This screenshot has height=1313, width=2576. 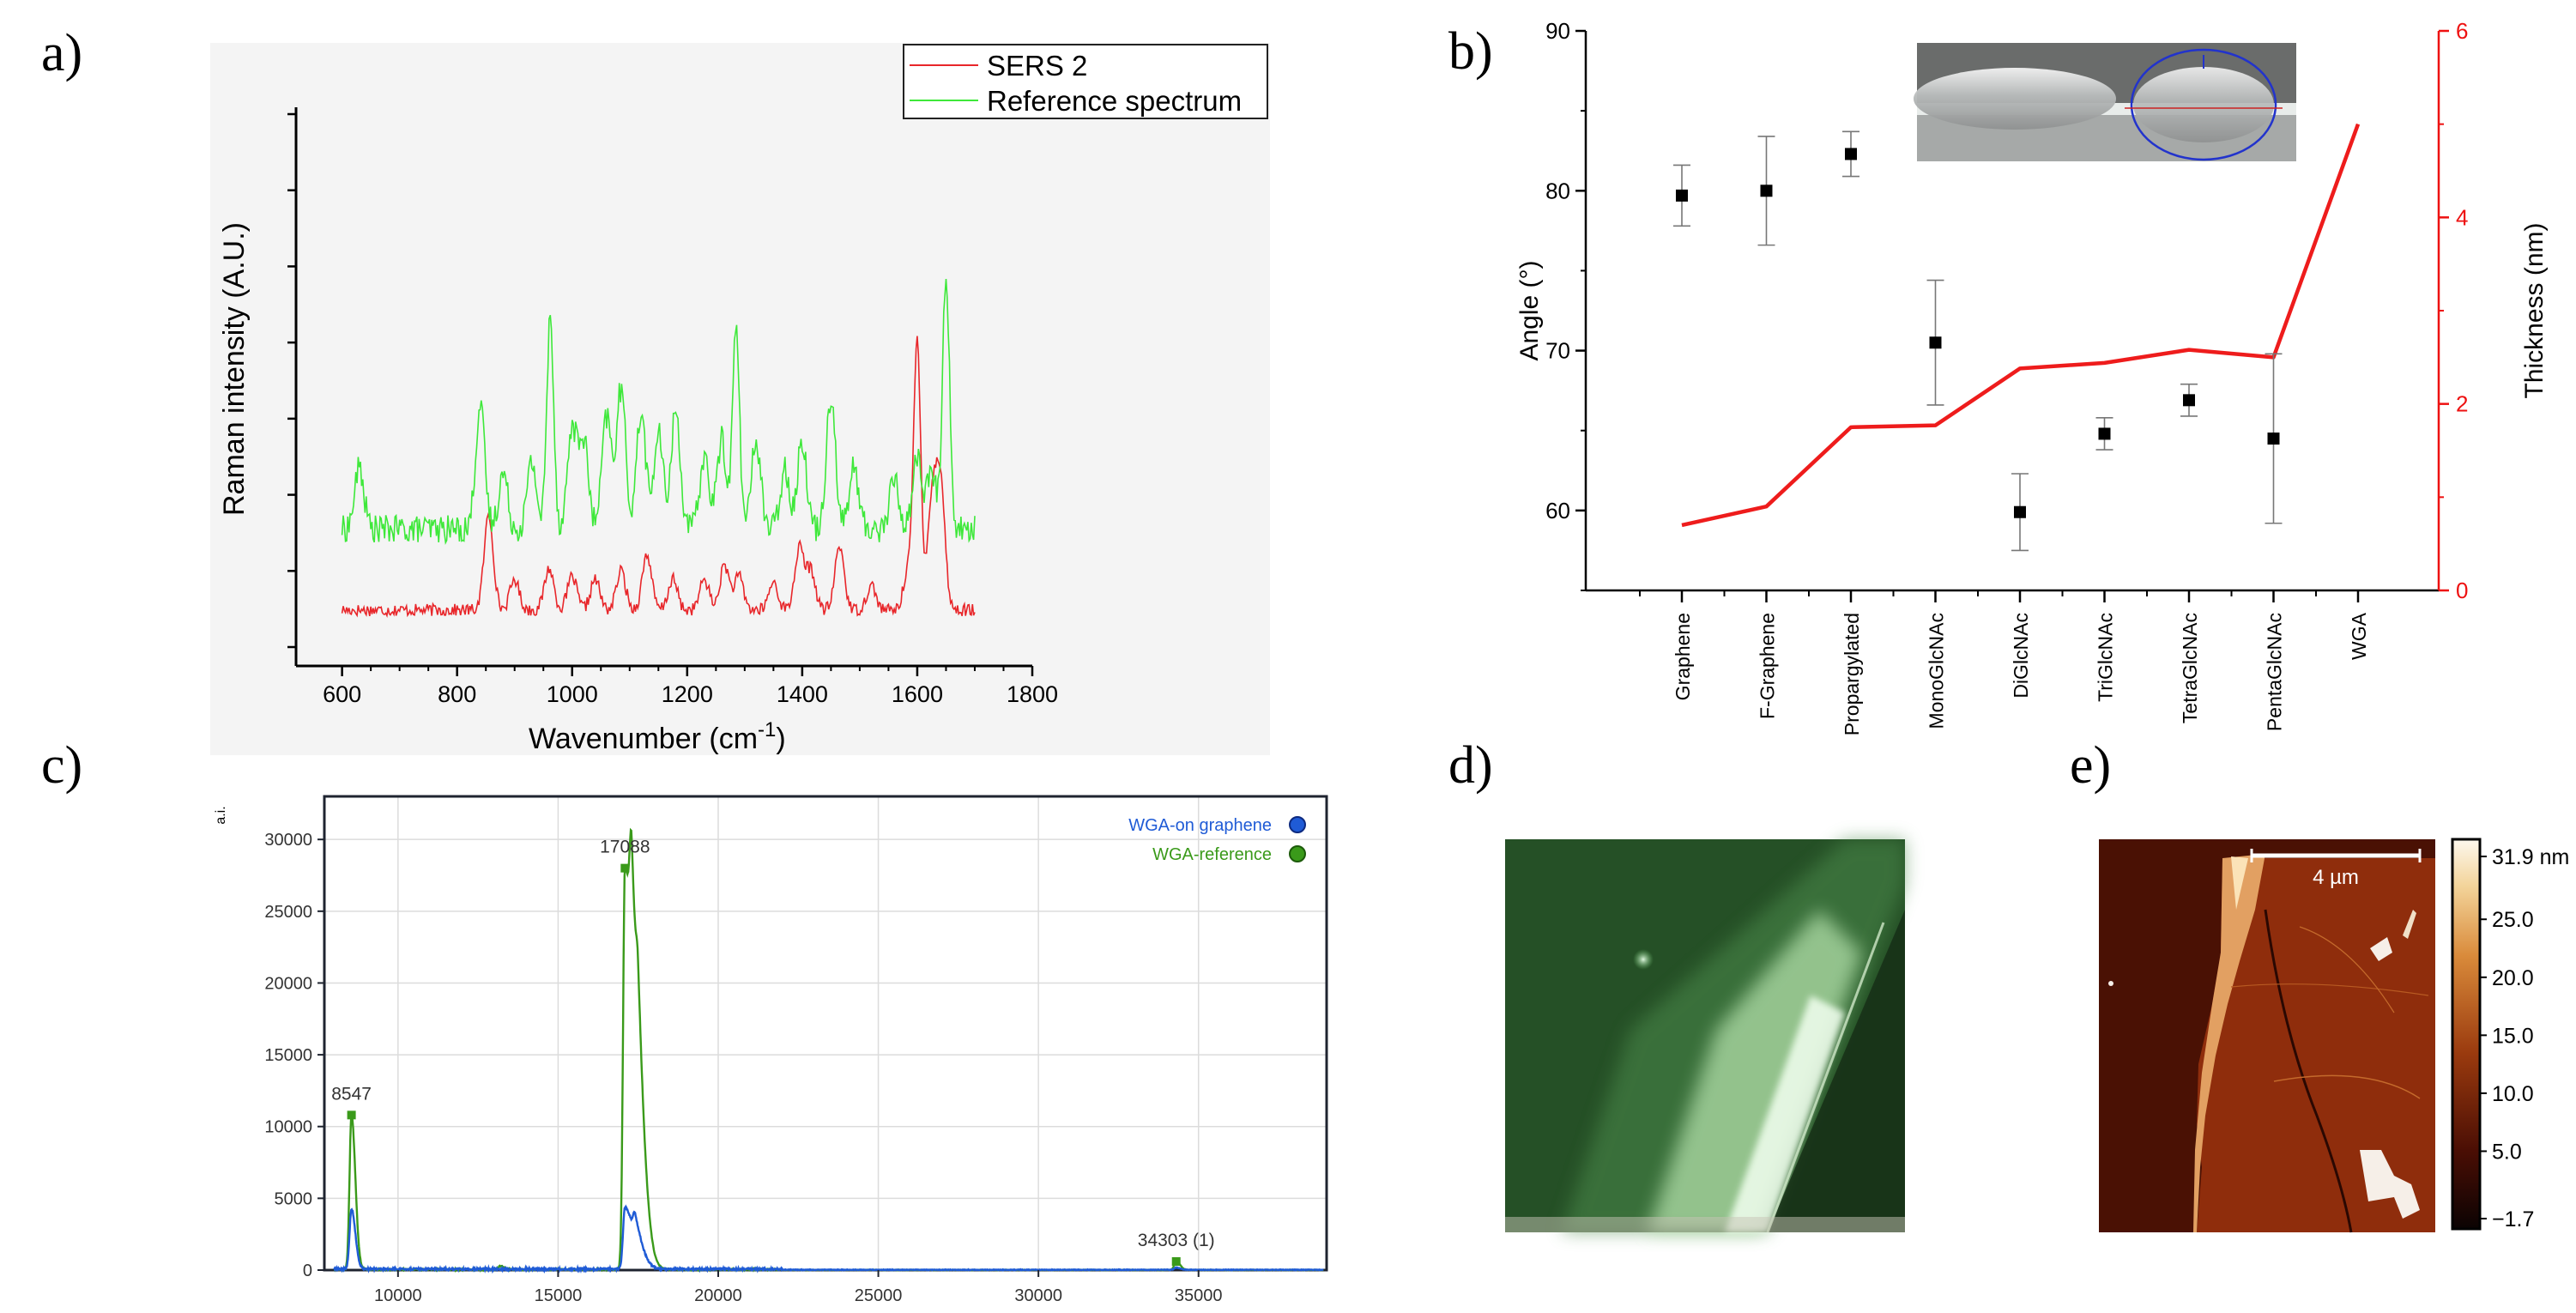 What do you see at coordinates (687, 694) in the screenshot?
I see `x-tick-label: 1200` at bounding box center [687, 694].